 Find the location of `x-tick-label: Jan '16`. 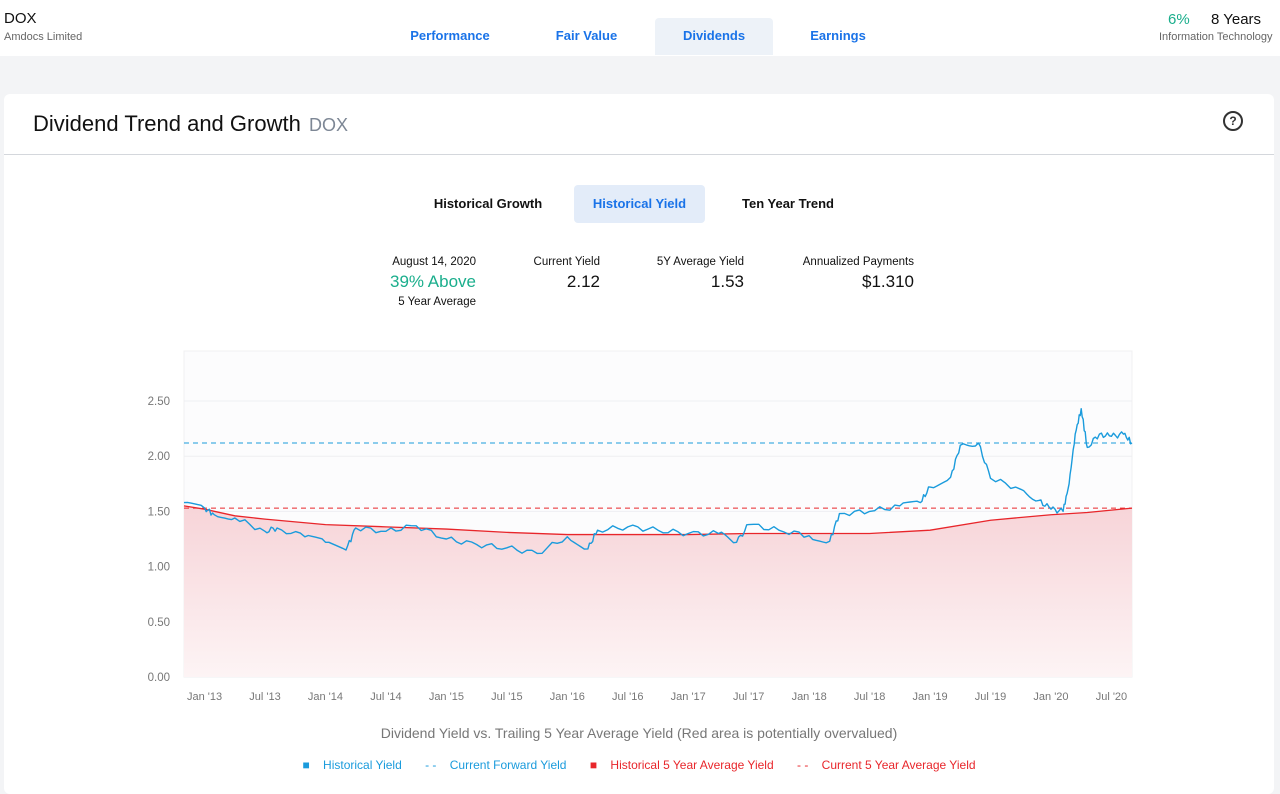

x-tick-label: Jan '16 is located at coordinates (567, 697).